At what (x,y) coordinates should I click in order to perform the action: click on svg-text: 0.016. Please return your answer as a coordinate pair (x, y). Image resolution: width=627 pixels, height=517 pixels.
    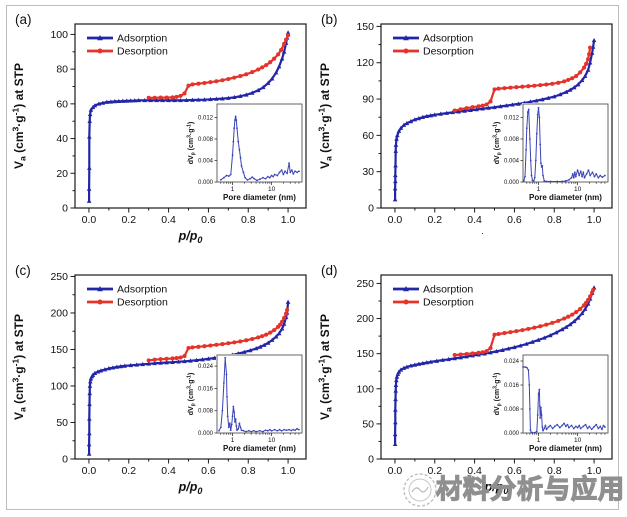
    Looking at the image, I should click on (206, 389).